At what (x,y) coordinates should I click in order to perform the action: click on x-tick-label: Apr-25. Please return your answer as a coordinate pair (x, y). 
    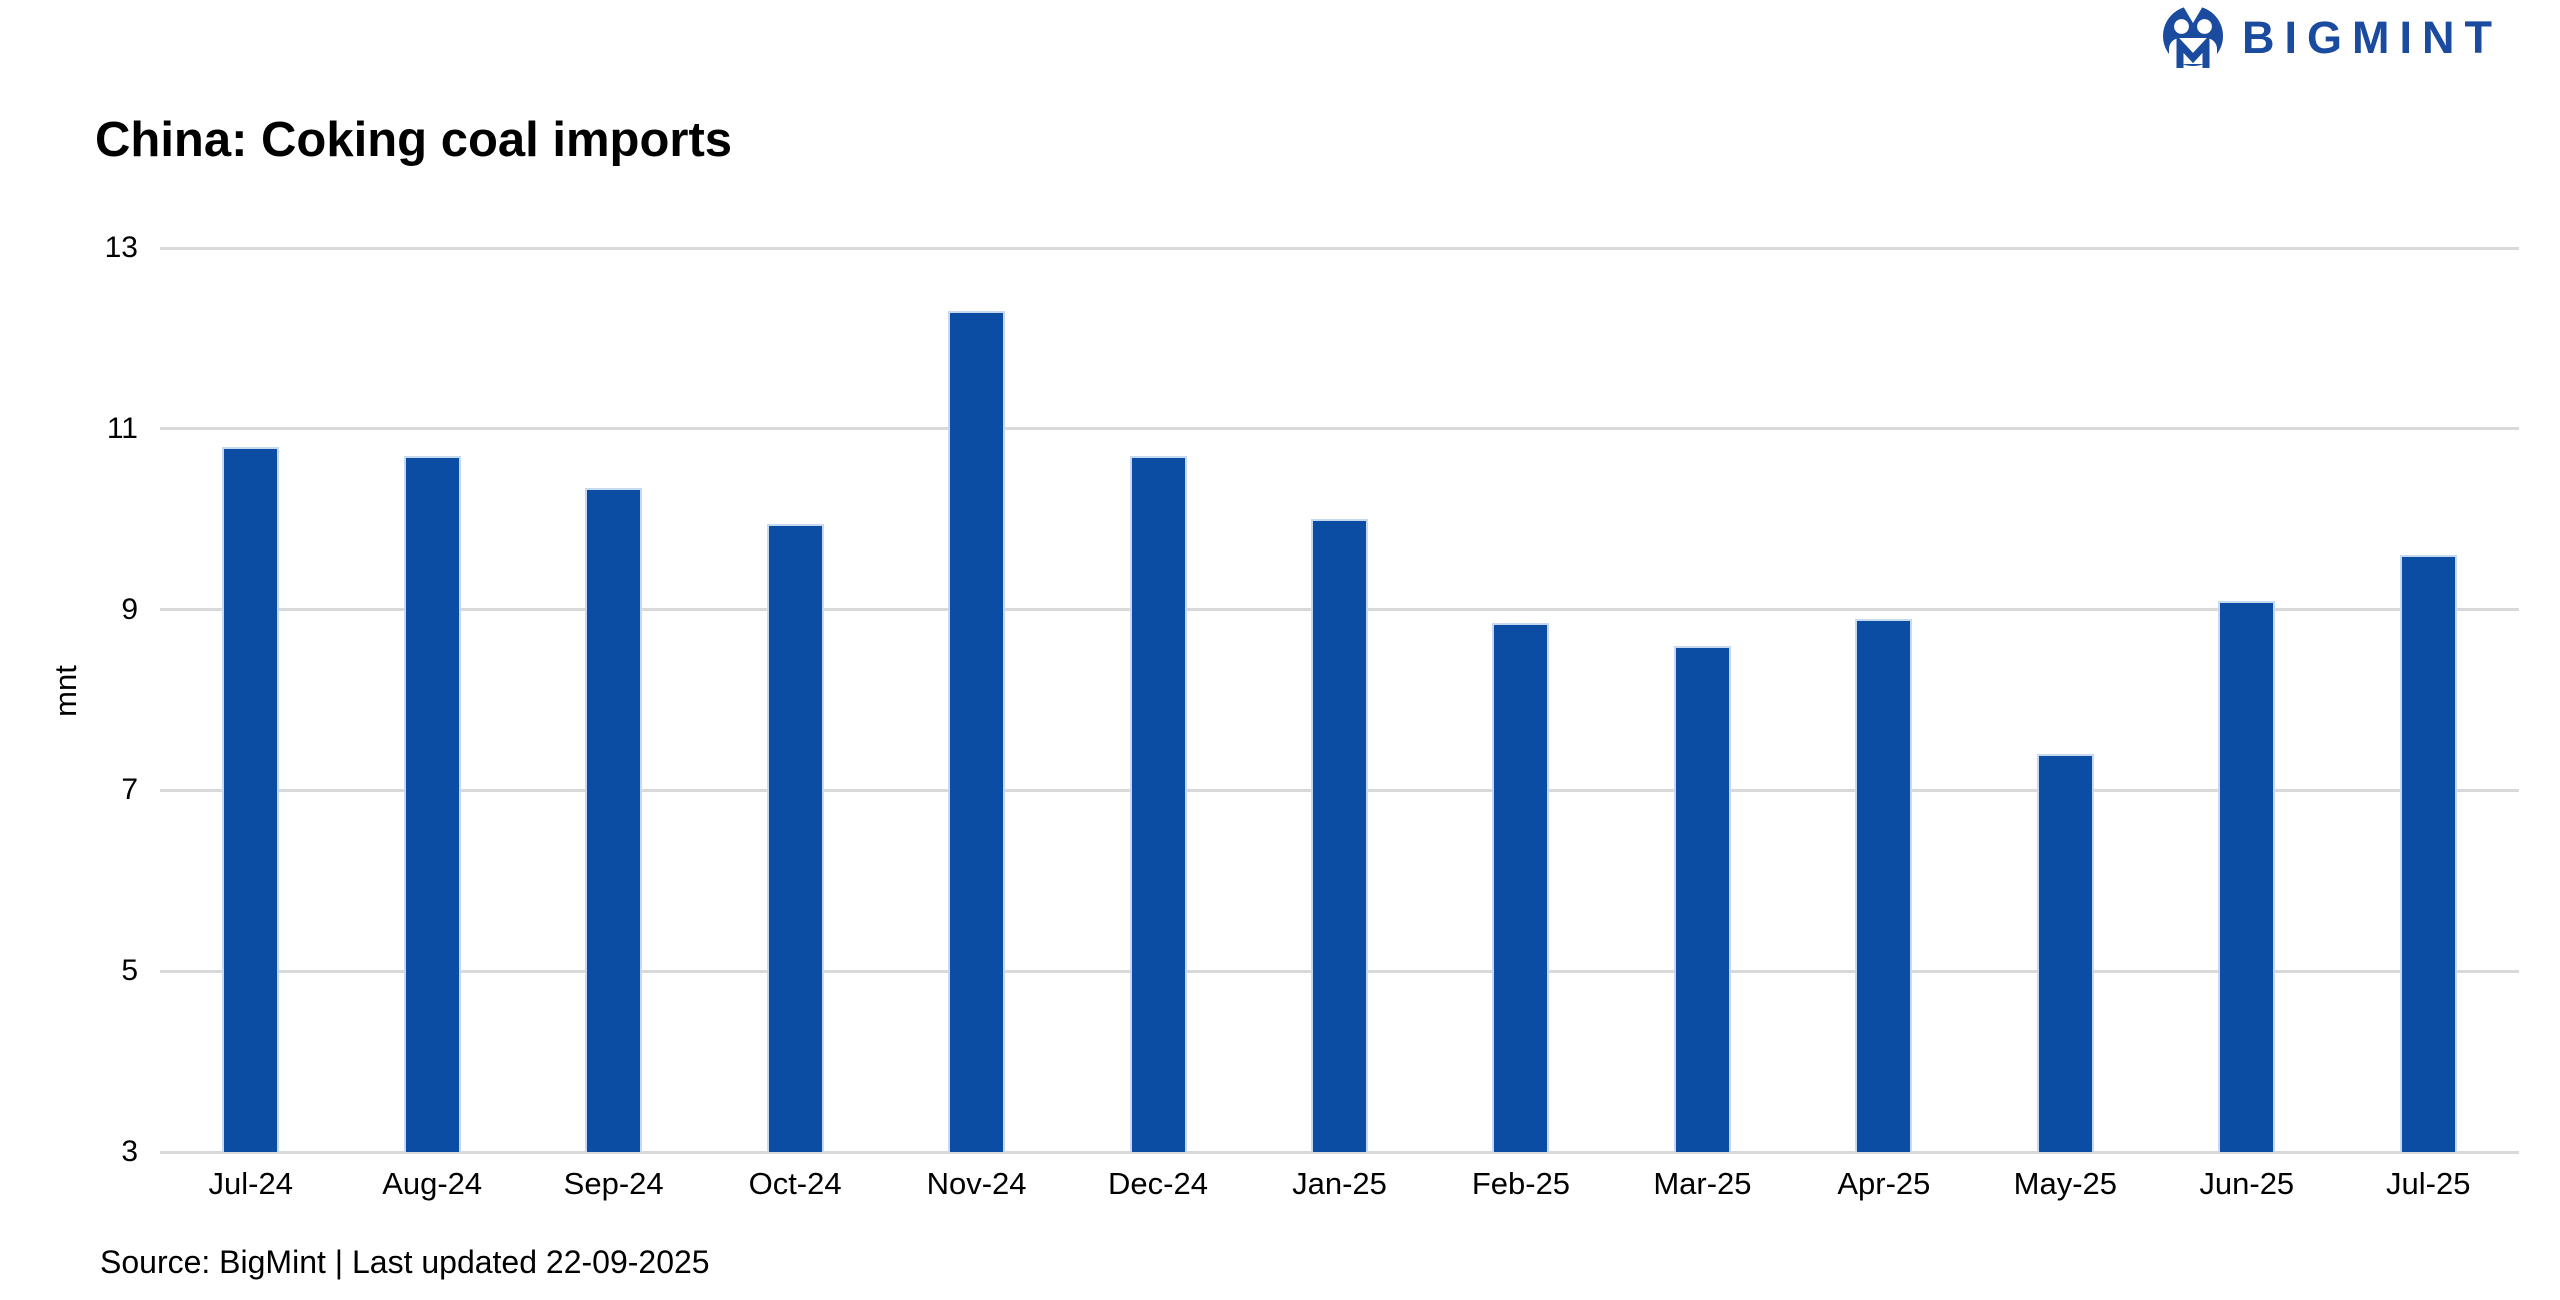
    Looking at the image, I should click on (1884, 1183).